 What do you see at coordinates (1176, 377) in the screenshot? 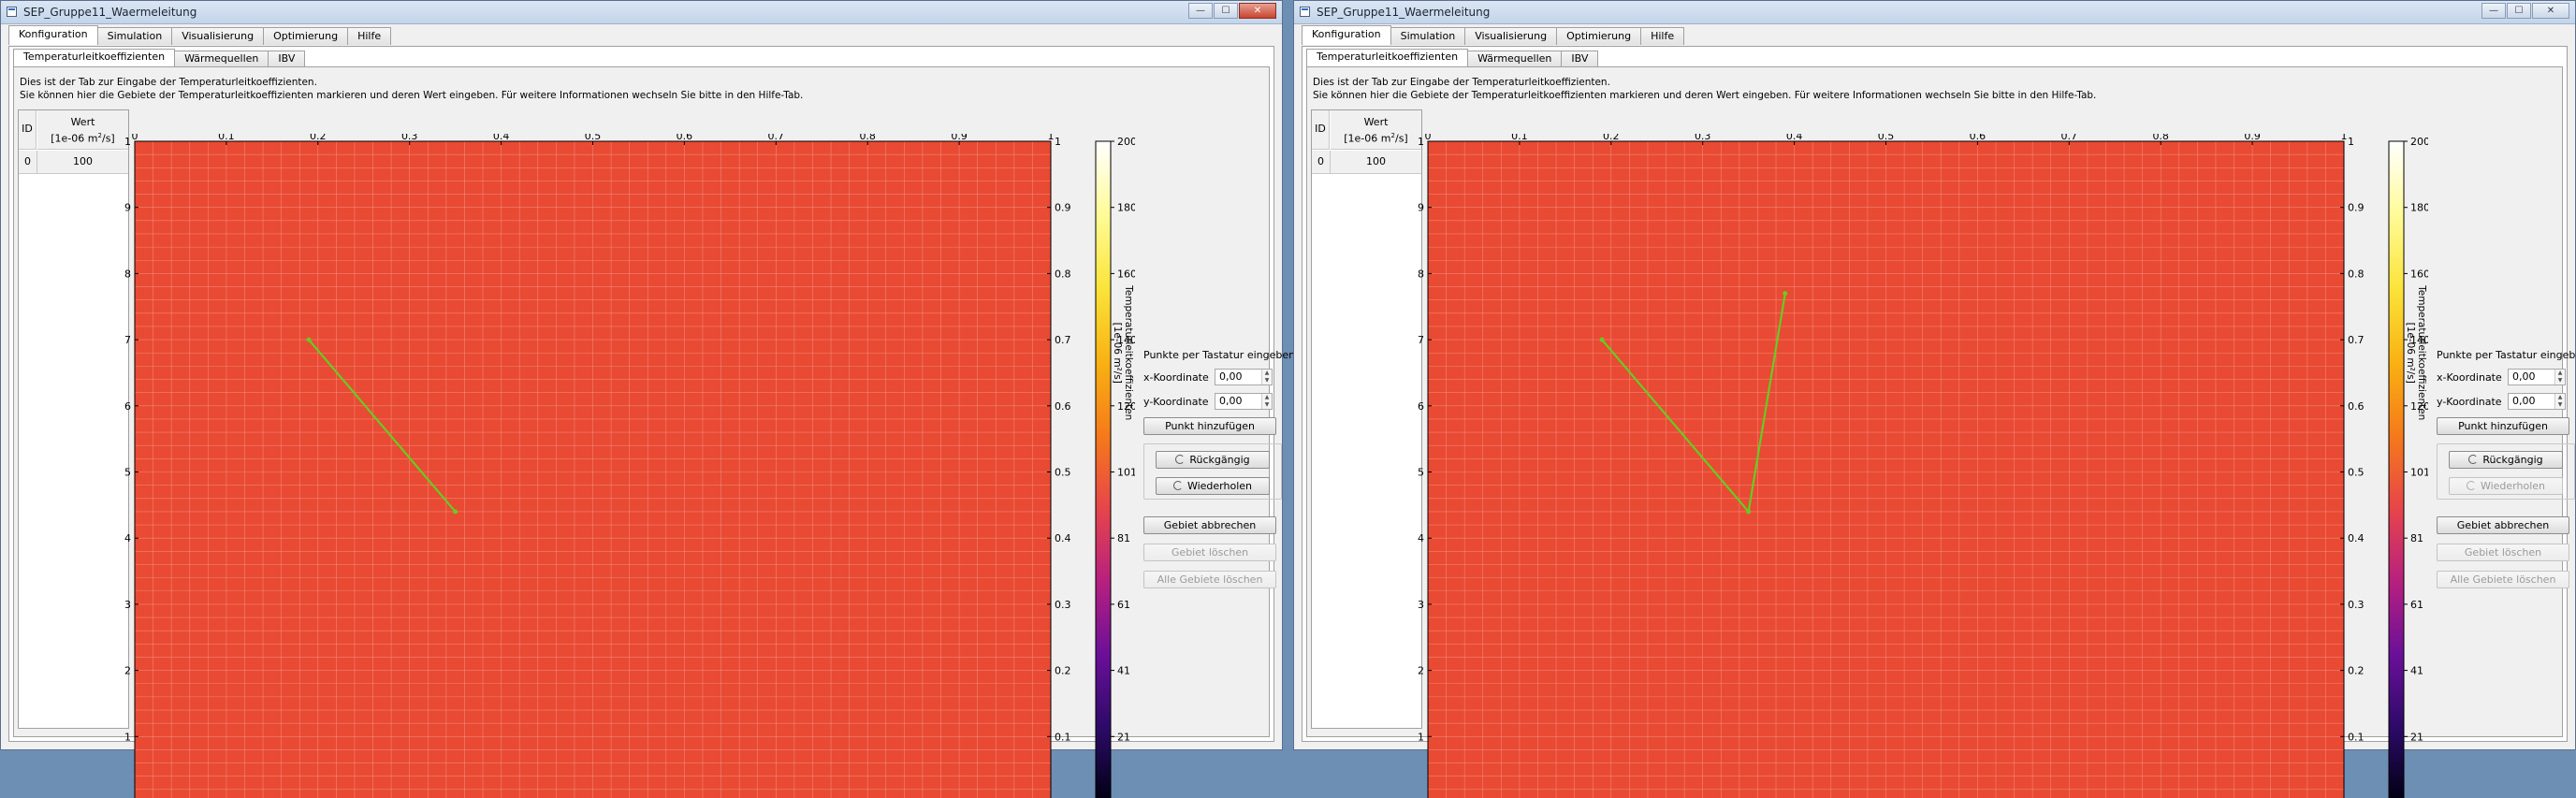
I see `x-coordinate-label: x-Koordinate` at bounding box center [1176, 377].